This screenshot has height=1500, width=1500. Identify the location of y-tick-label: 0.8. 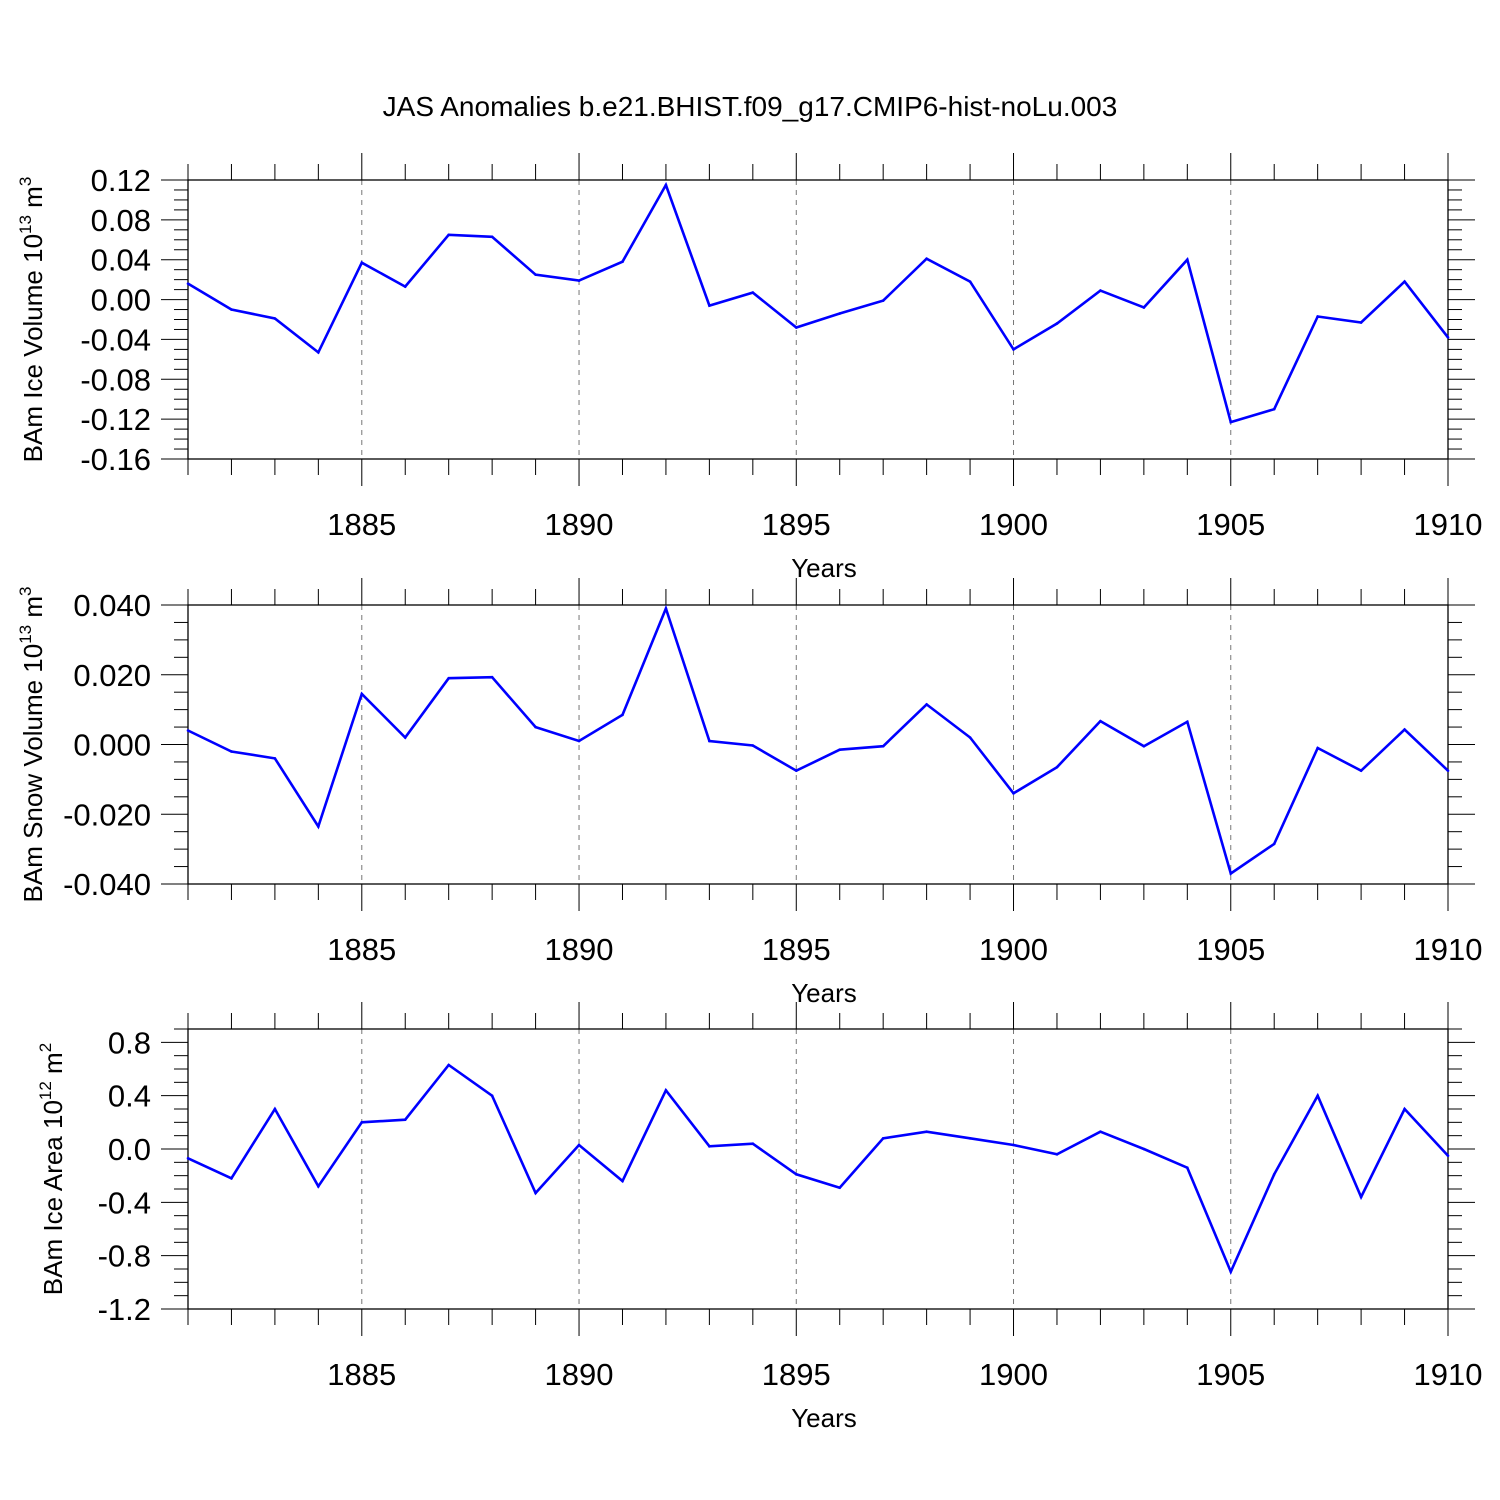
(129, 1042).